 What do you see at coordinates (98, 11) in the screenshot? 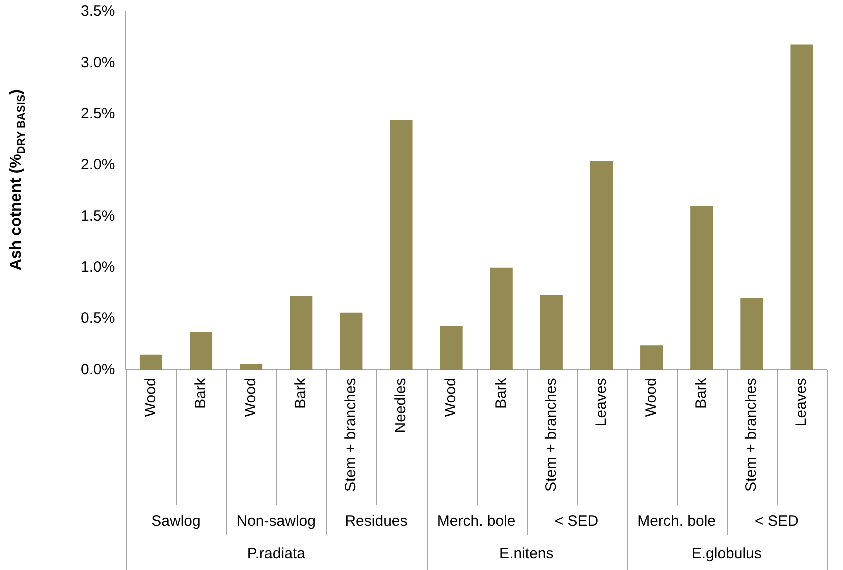
I see `y-tick-label: 3.5%` at bounding box center [98, 11].